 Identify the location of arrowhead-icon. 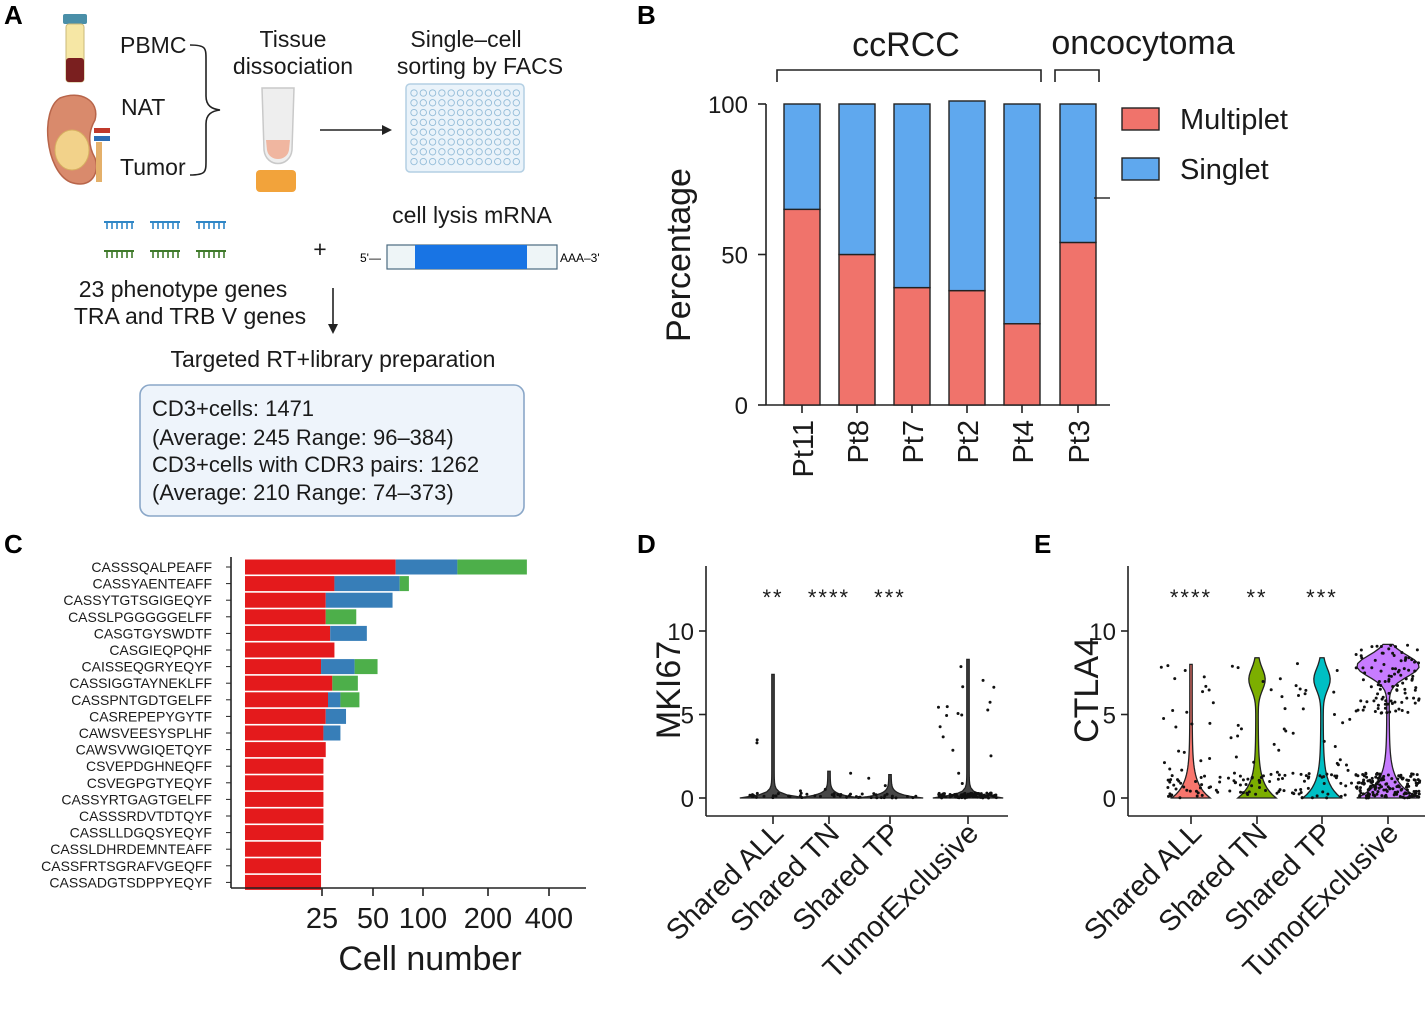
(387, 130).